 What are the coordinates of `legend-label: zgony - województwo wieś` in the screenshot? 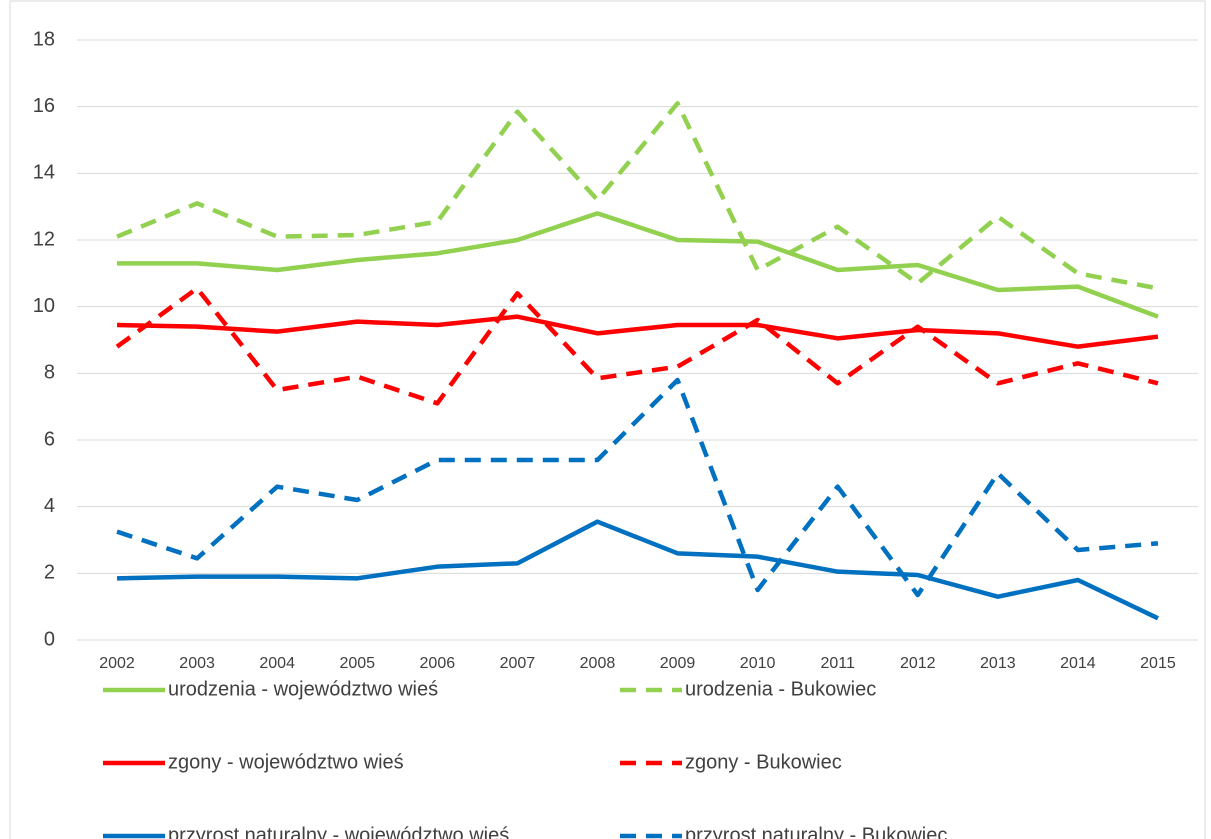 It's located at (286, 762).